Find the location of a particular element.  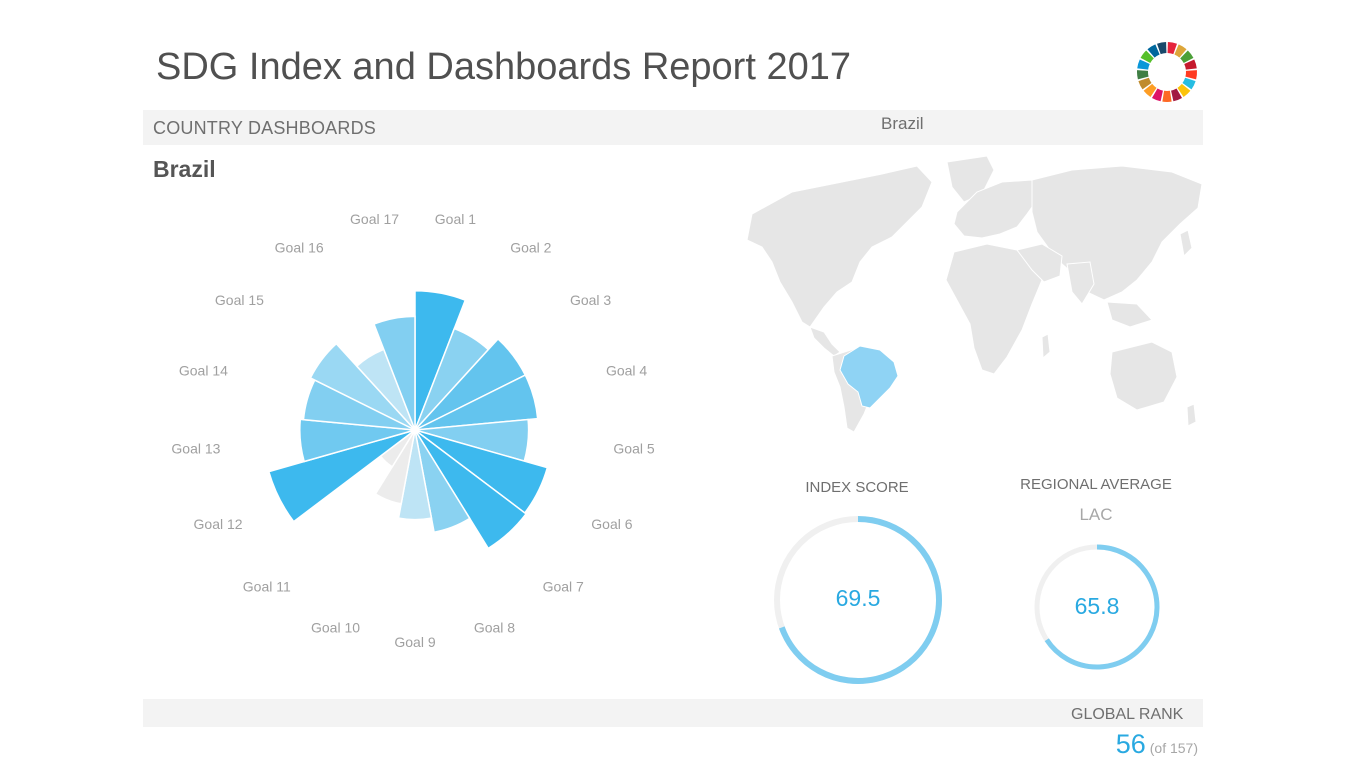

page-title: SDG Index and Dashboards Report 2017 is located at coordinates (503, 67).